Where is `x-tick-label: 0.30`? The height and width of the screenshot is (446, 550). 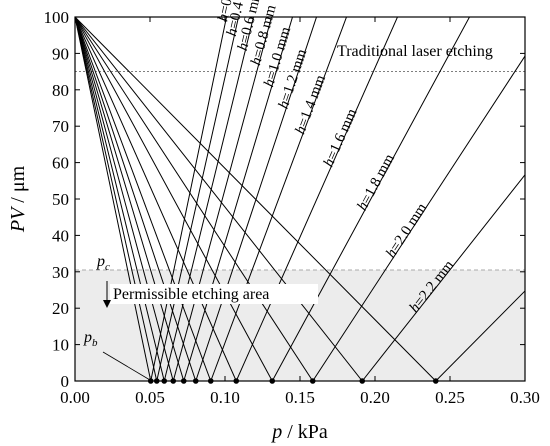
x-tick-label: 0.30 is located at coordinates (525, 397).